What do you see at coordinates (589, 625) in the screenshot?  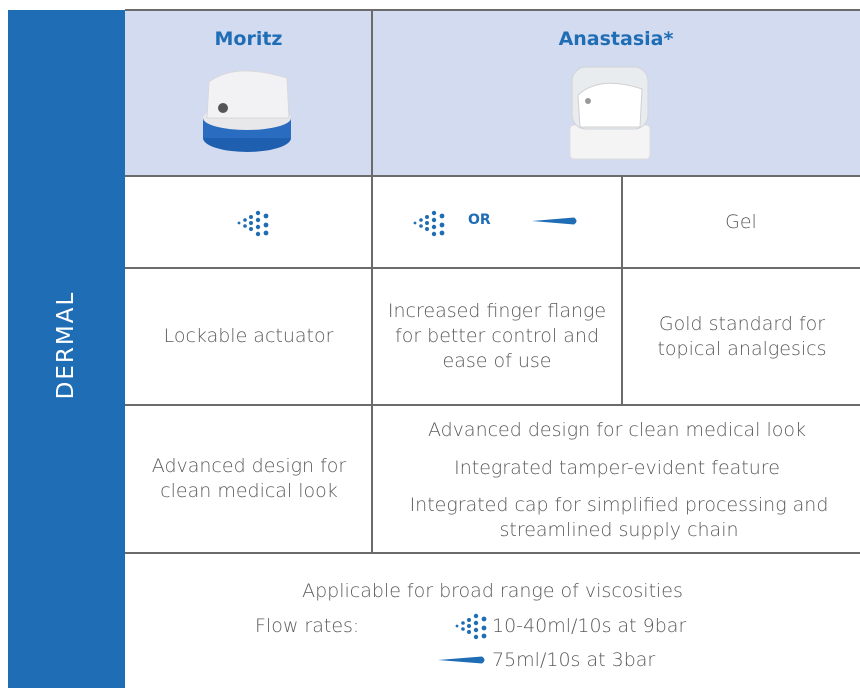 I see `flow-rate: 10-40ml/10s at 9bar` at bounding box center [589, 625].